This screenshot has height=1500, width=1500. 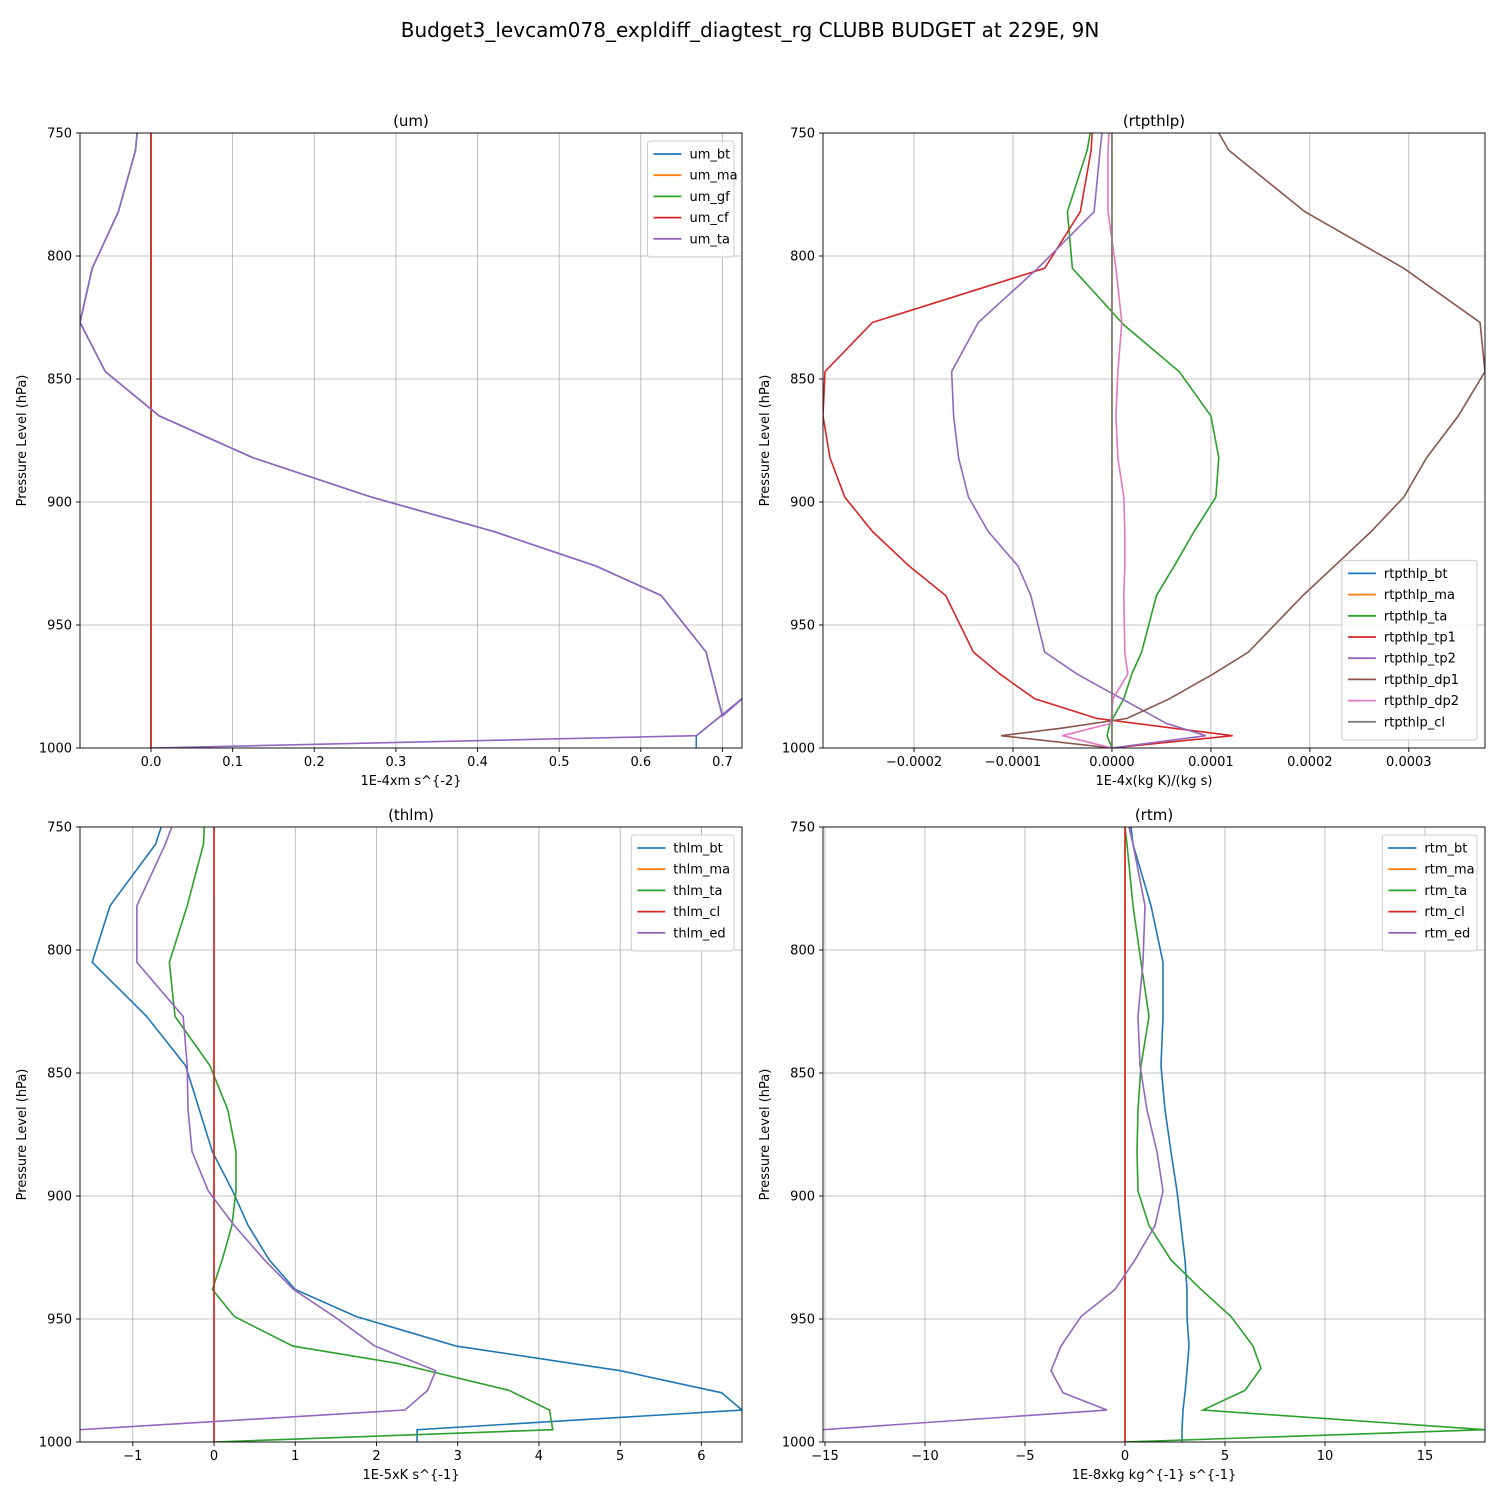 I want to click on rtm-legend-box, so click(x=1429, y=893).